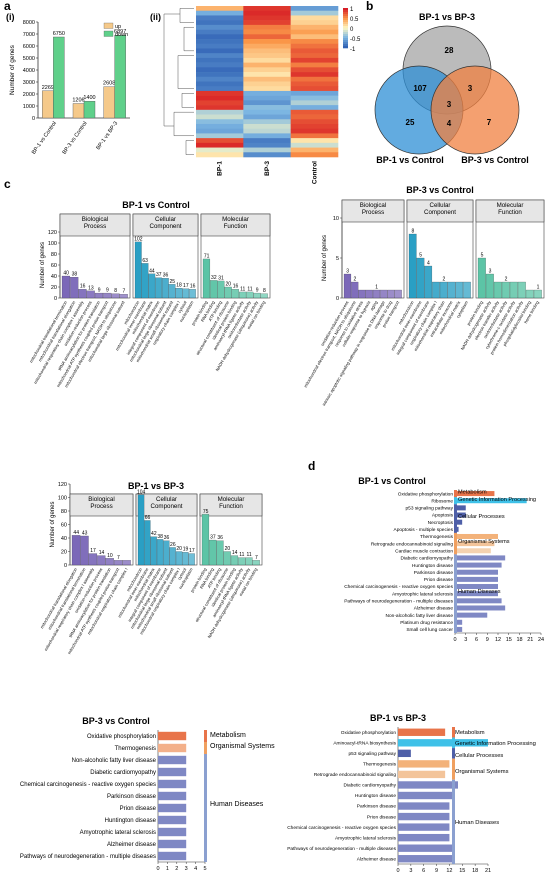  What do you see at coordinates (242, 289) in the screenshot?
I see `go-bar-value-label: 11` at bounding box center [242, 289].